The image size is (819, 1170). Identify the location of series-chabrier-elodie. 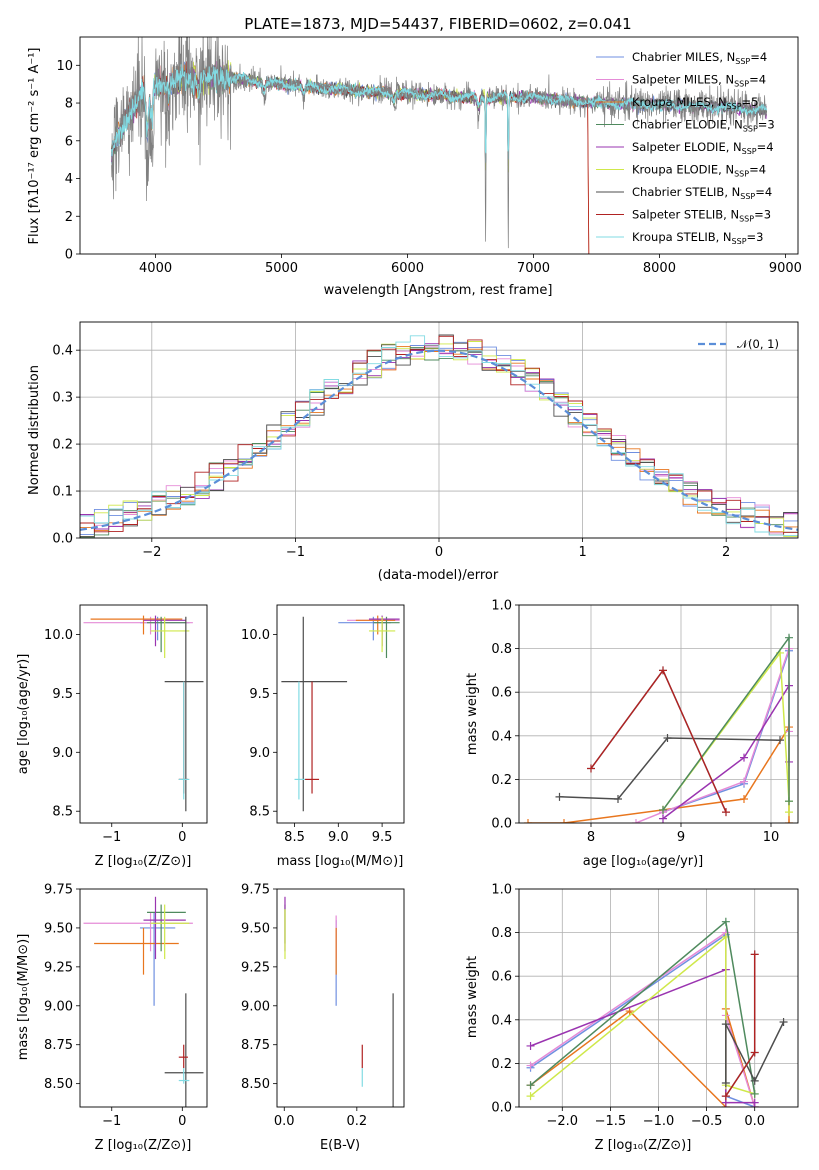
(642, 1007).